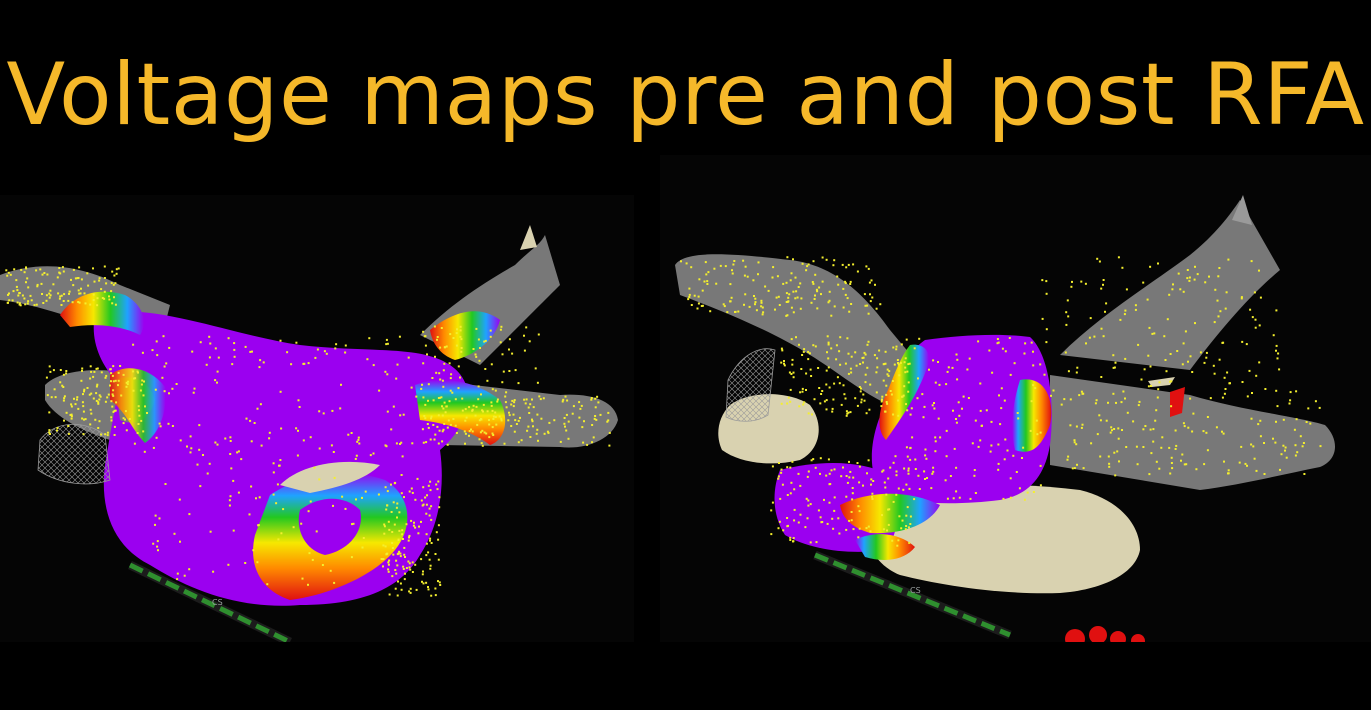  What do you see at coordinates (74, 454) in the screenshot?
I see `mesh-patch` at bounding box center [74, 454].